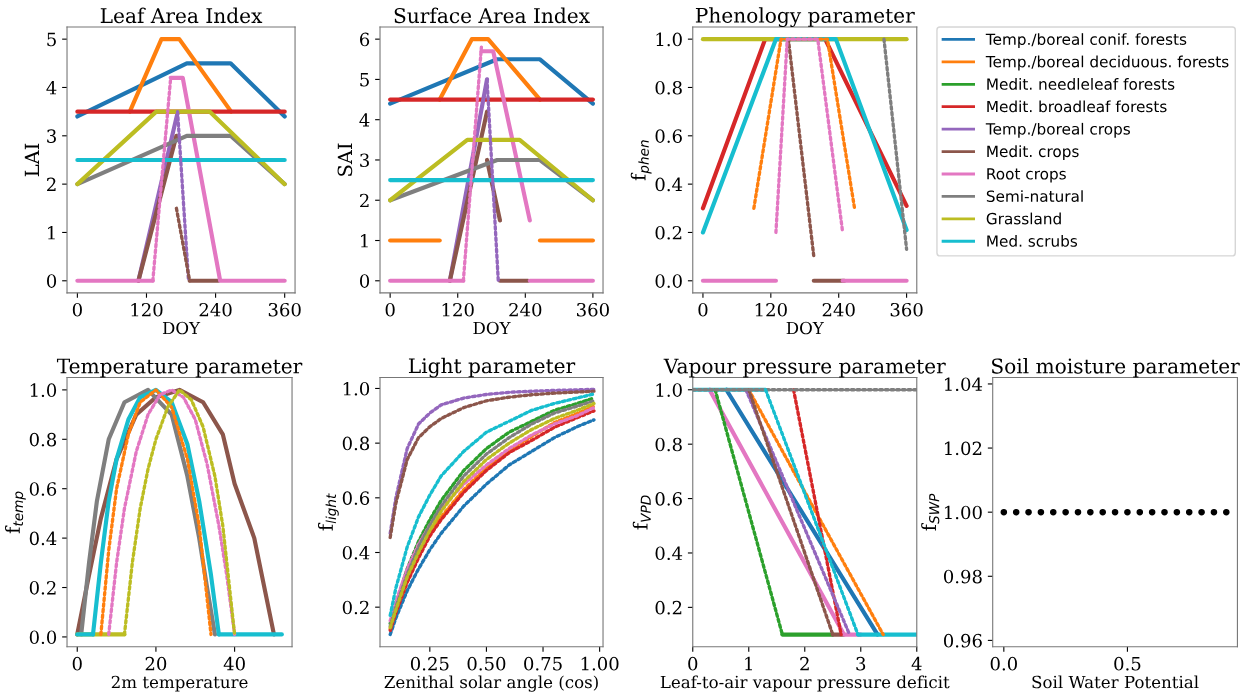 This screenshot has width=1255, height=694. I want to click on x-tick-label: 0.5, so click(1127, 663).